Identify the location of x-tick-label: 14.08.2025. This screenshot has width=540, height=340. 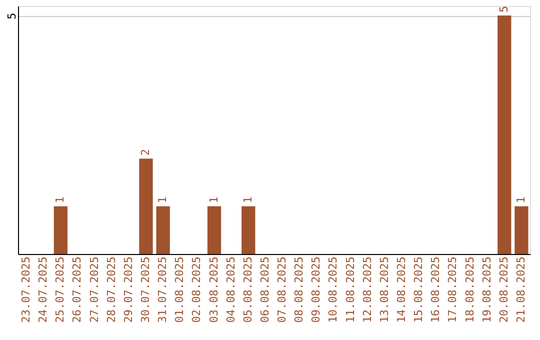
(401, 289).